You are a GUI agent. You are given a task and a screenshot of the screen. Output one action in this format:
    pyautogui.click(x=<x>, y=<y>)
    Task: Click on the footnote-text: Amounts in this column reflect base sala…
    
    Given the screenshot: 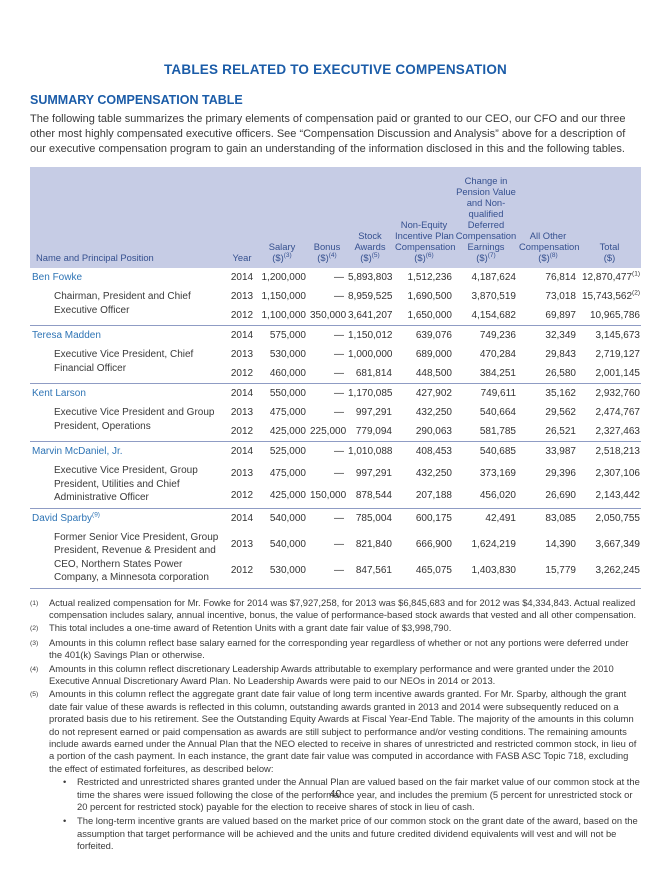 What is the action you would take?
    pyautogui.click(x=339, y=648)
    